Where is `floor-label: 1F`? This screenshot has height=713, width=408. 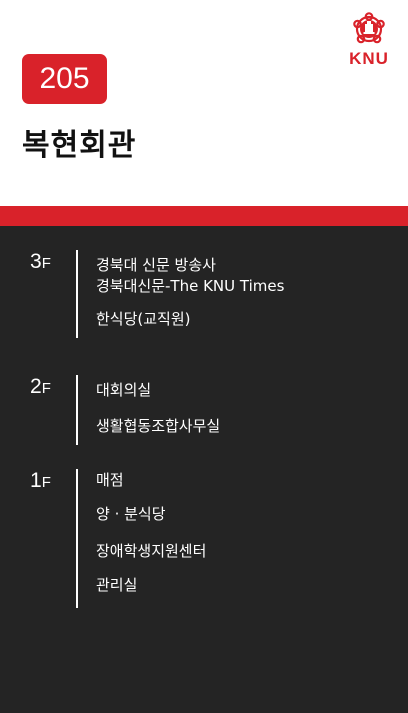
floor-label: 1F is located at coordinates (40, 481).